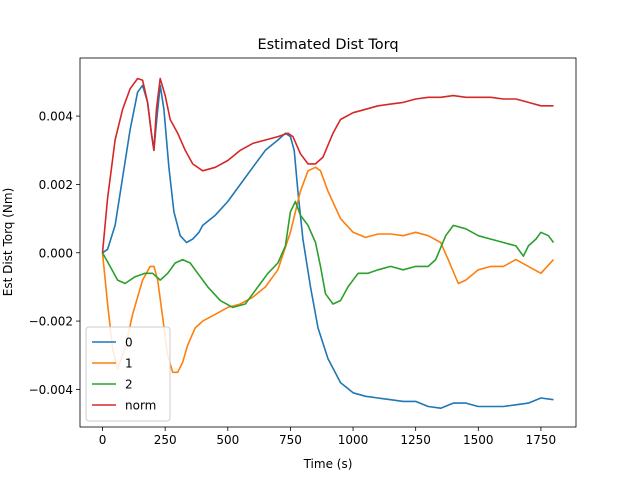  What do you see at coordinates (227, 440) in the screenshot?
I see `x-tick-label: 500` at bounding box center [227, 440].